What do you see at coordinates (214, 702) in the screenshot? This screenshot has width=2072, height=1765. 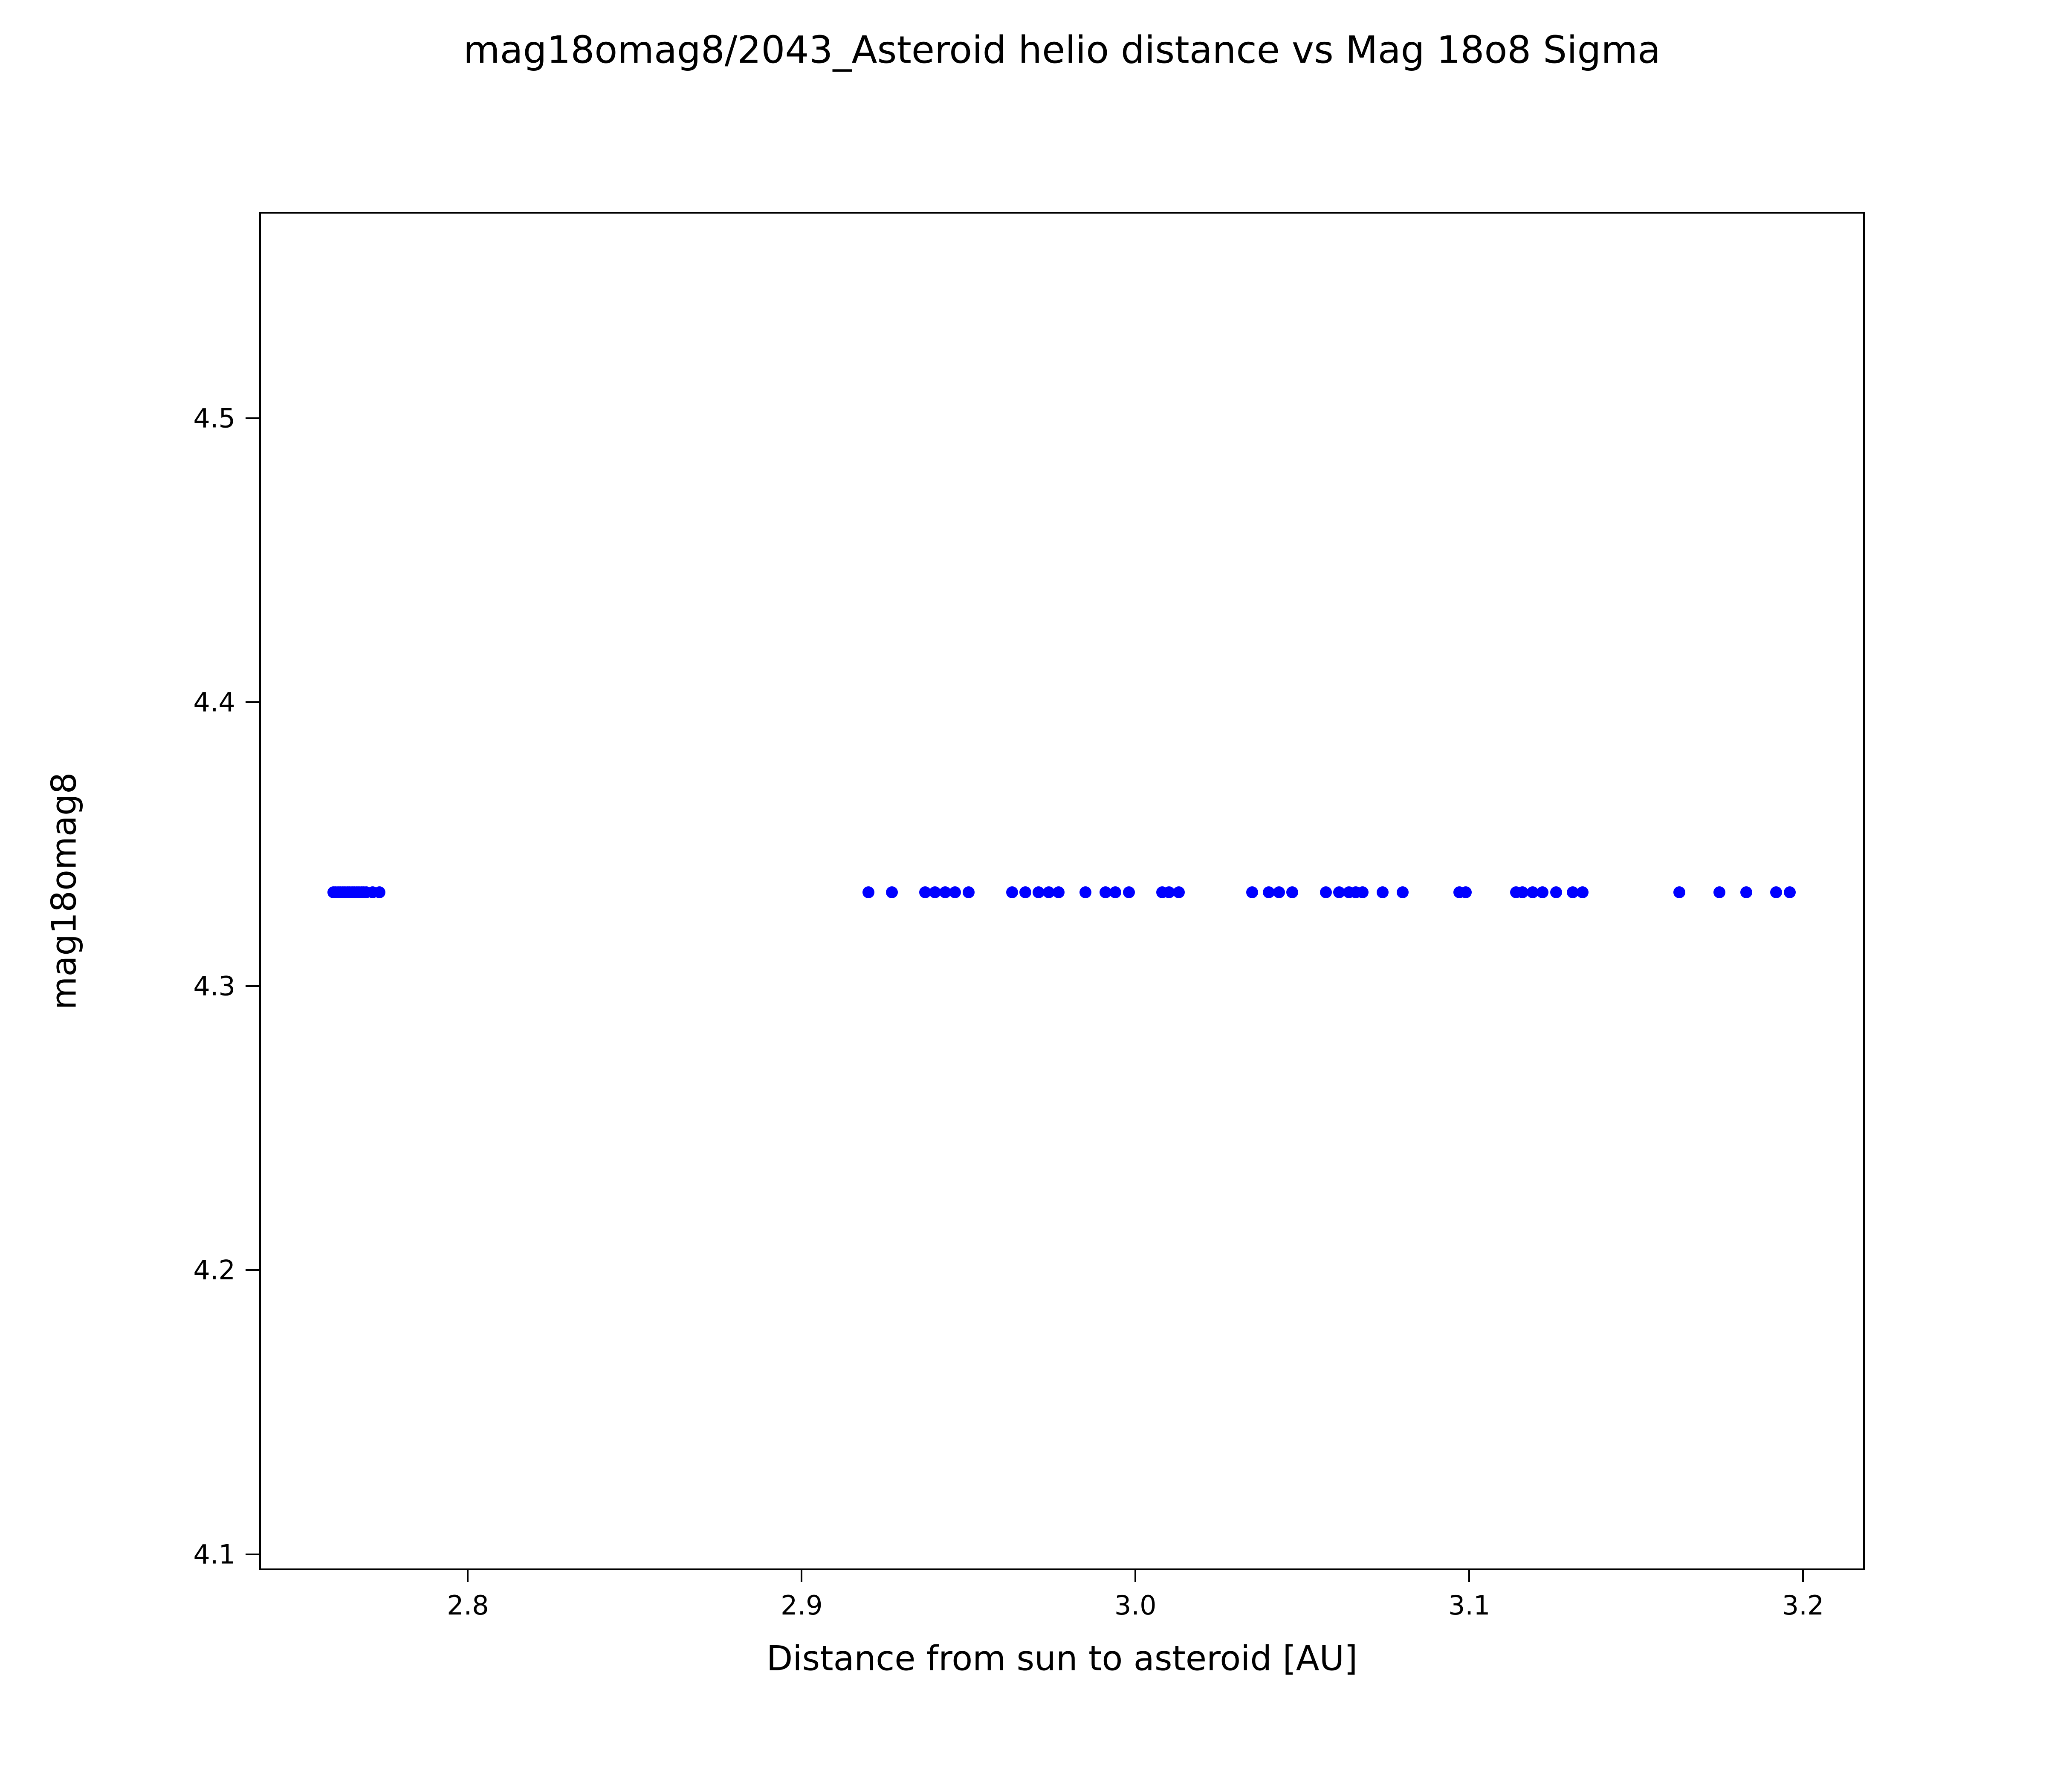 I see `y-tick-label: 4.4` at bounding box center [214, 702].